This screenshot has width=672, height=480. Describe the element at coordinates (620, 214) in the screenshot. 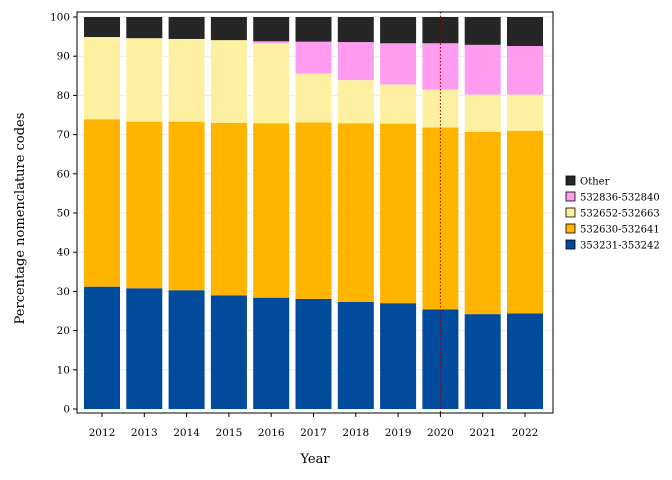

I see `legend-label: 532652-532663` at that location.